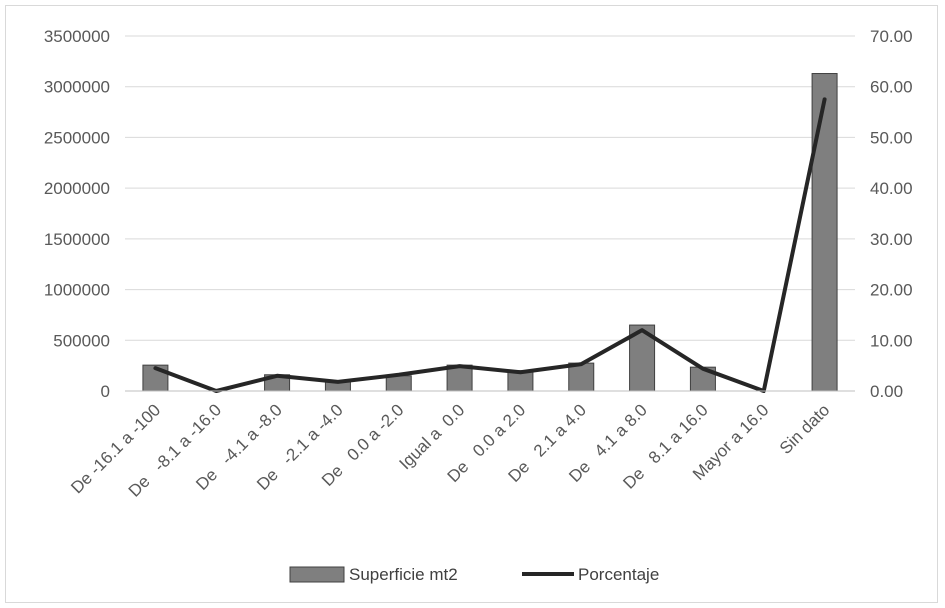 The width and height of the screenshot is (945, 608). What do you see at coordinates (805, 429) in the screenshot?
I see `category-label: Sin dato` at bounding box center [805, 429].